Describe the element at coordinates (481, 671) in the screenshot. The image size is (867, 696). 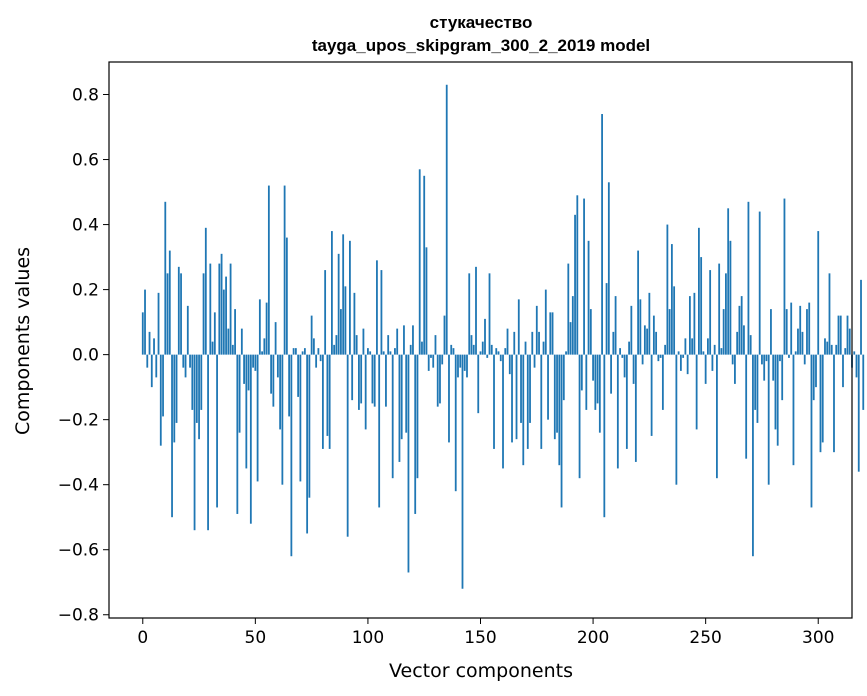
I see `x-axis-label: Vector components` at that location.